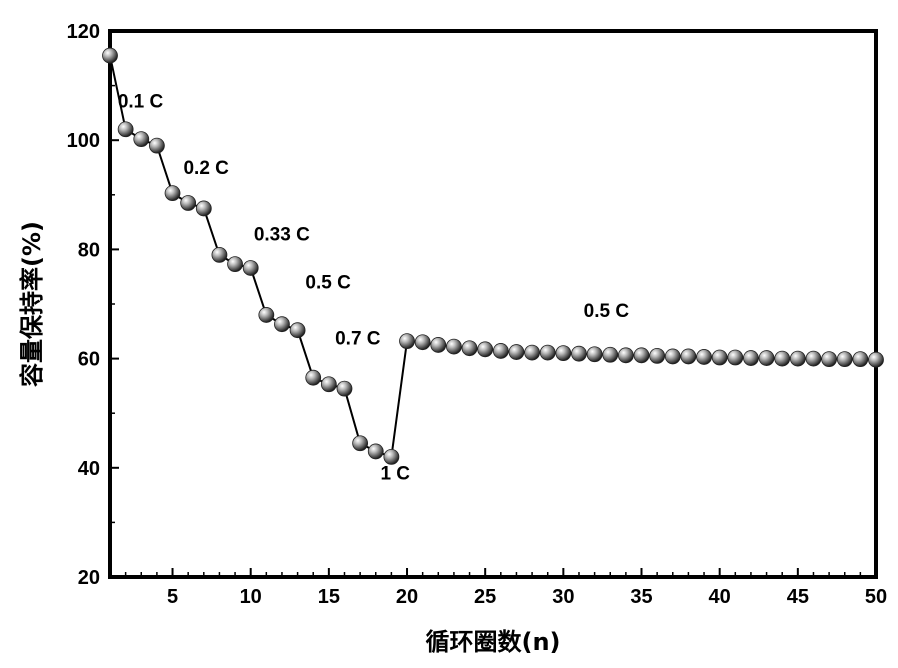  I want to click on y-tick-label: 20, so click(89, 578).